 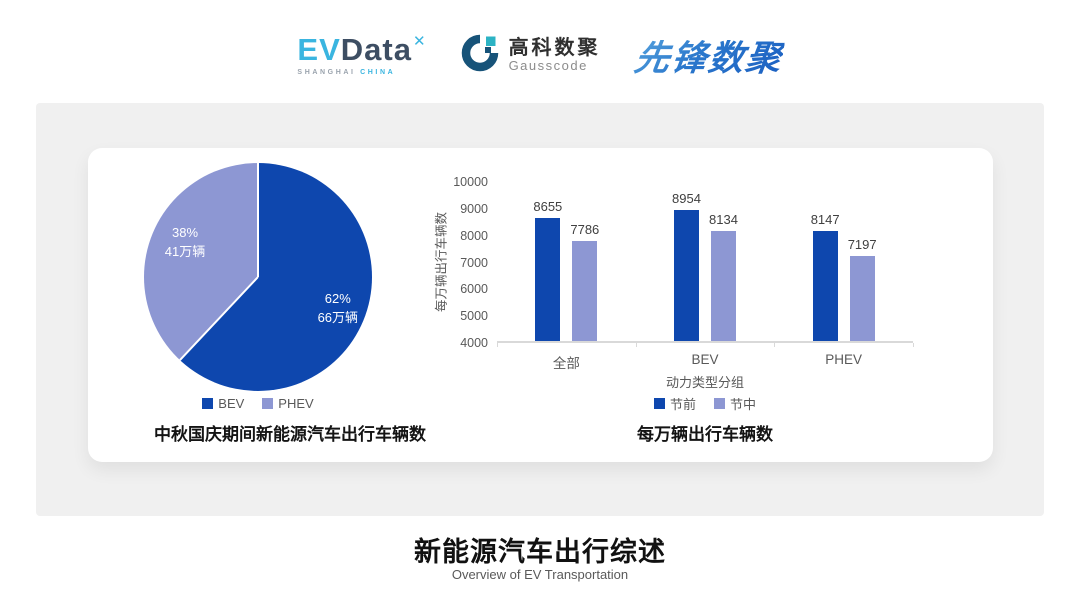 I want to click on bar-x-axis-label: 动力类型分组, so click(x=704, y=382).